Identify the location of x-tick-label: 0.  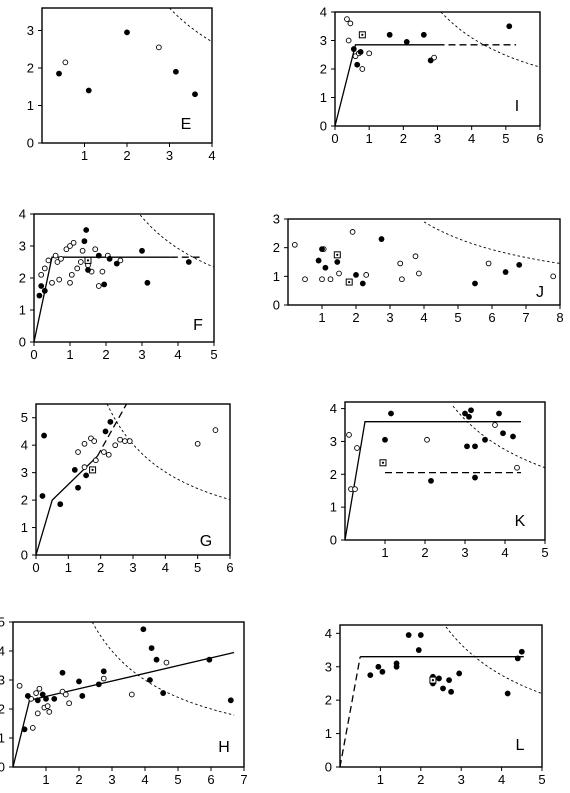
(334, 138).